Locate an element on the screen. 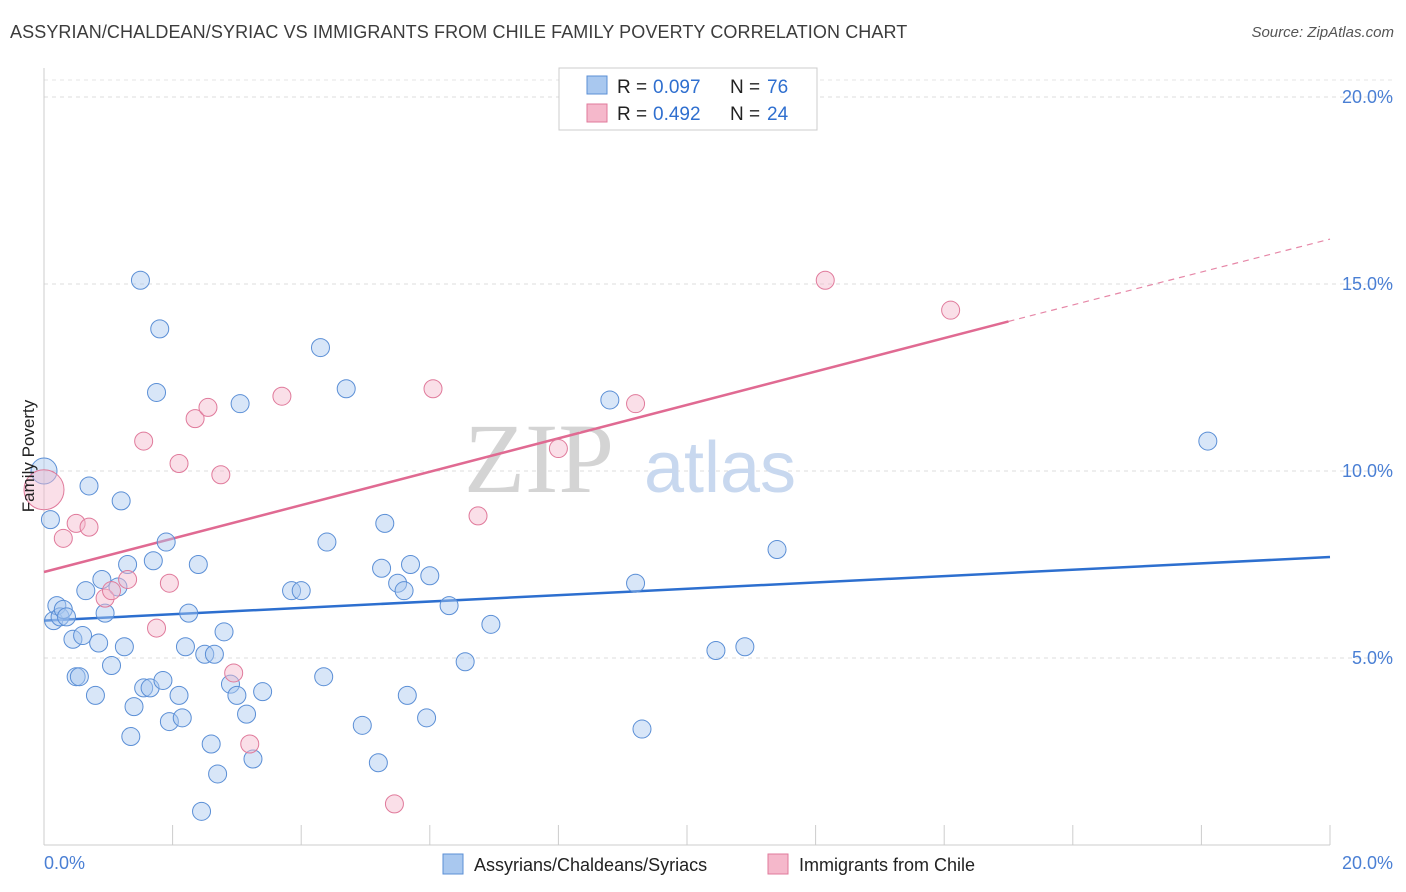 The width and height of the screenshot is (1406, 892). legend-r-label-2: R = is located at coordinates (632, 114).